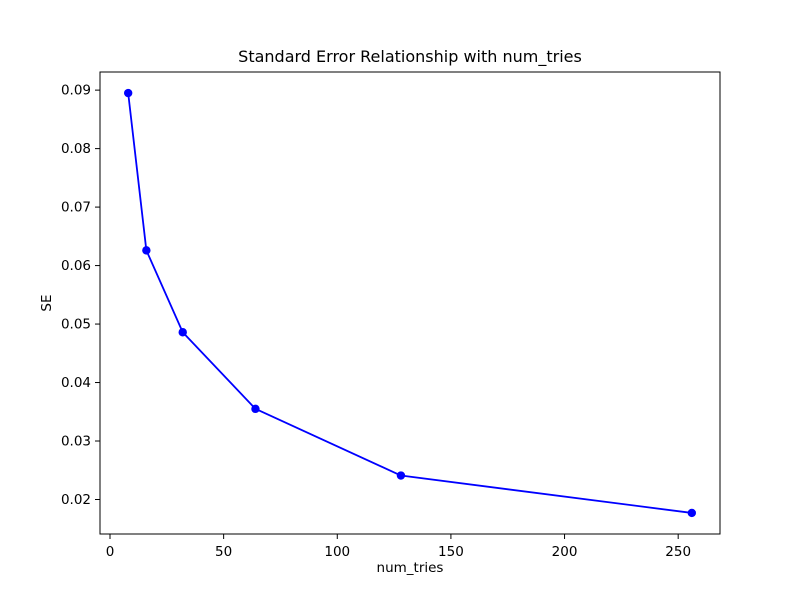 This screenshot has height=600, width=800. Describe the element at coordinates (76, 442) in the screenshot. I see `y-tick-label: 0.03` at that location.